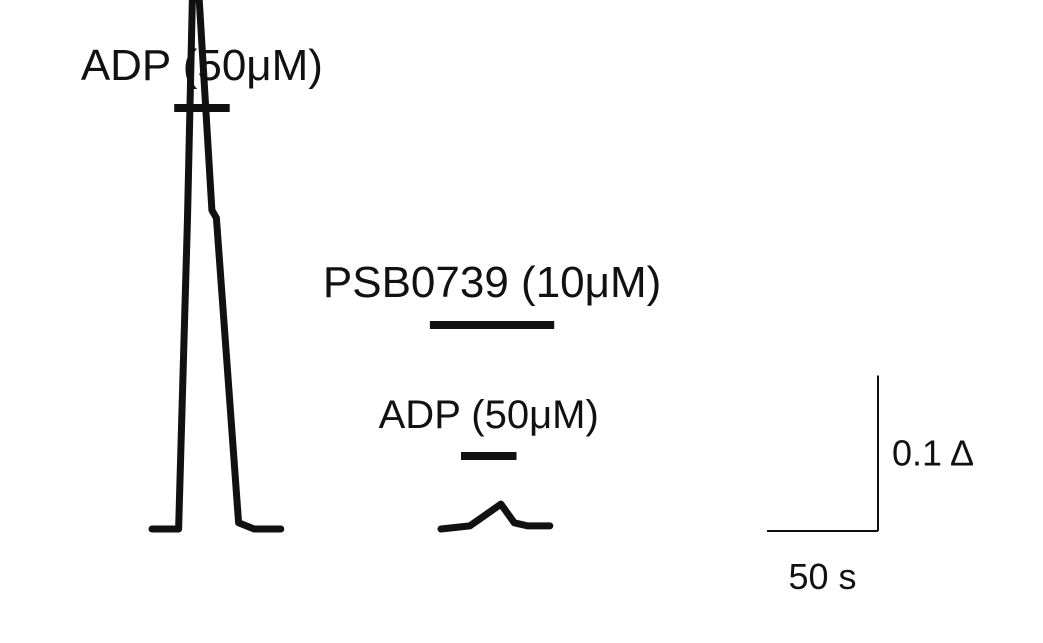 The image size is (1043, 643). What do you see at coordinates (492, 282) in the screenshot?
I see `application-label-2: PSB0739 (10μM)` at bounding box center [492, 282].